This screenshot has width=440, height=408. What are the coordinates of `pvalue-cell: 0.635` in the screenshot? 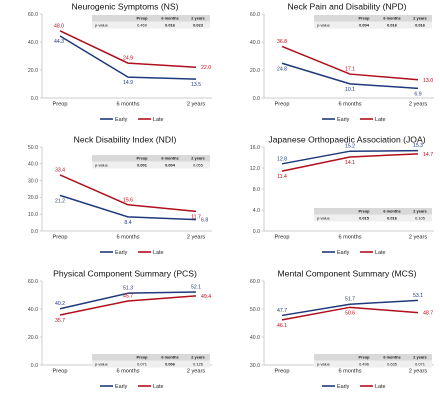 It's located at (392, 363).